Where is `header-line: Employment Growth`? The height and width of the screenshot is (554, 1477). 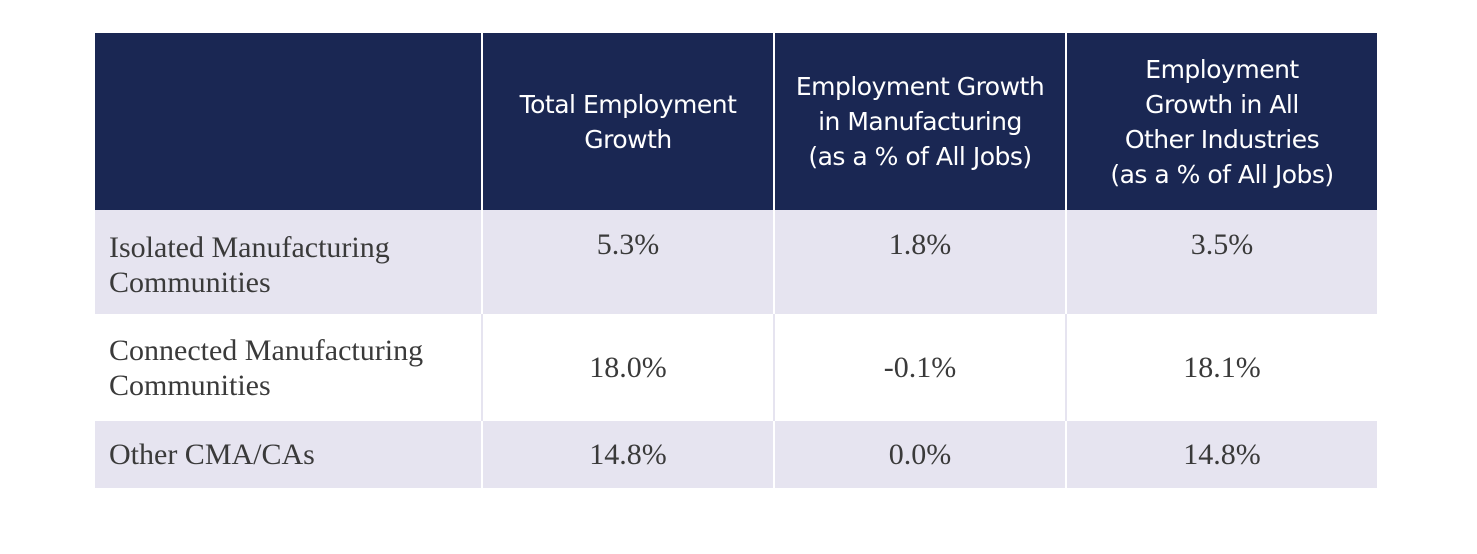 header-line: Employment Growth is located at coordinates (920, 86).